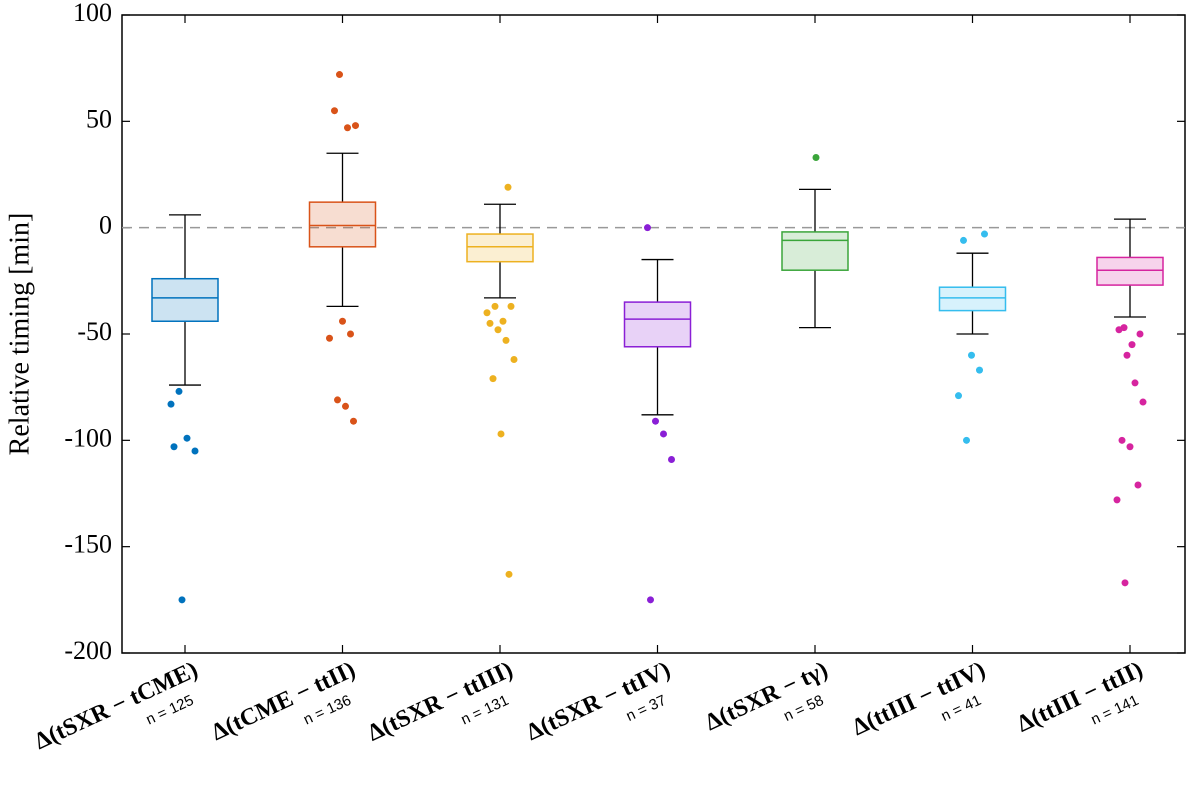 Image resolution: width=1200 pixels, height=795 pixels. Describe the element at coordinates (99, 118) in the screenshot. I see `y-tick-label: 50` at that location.